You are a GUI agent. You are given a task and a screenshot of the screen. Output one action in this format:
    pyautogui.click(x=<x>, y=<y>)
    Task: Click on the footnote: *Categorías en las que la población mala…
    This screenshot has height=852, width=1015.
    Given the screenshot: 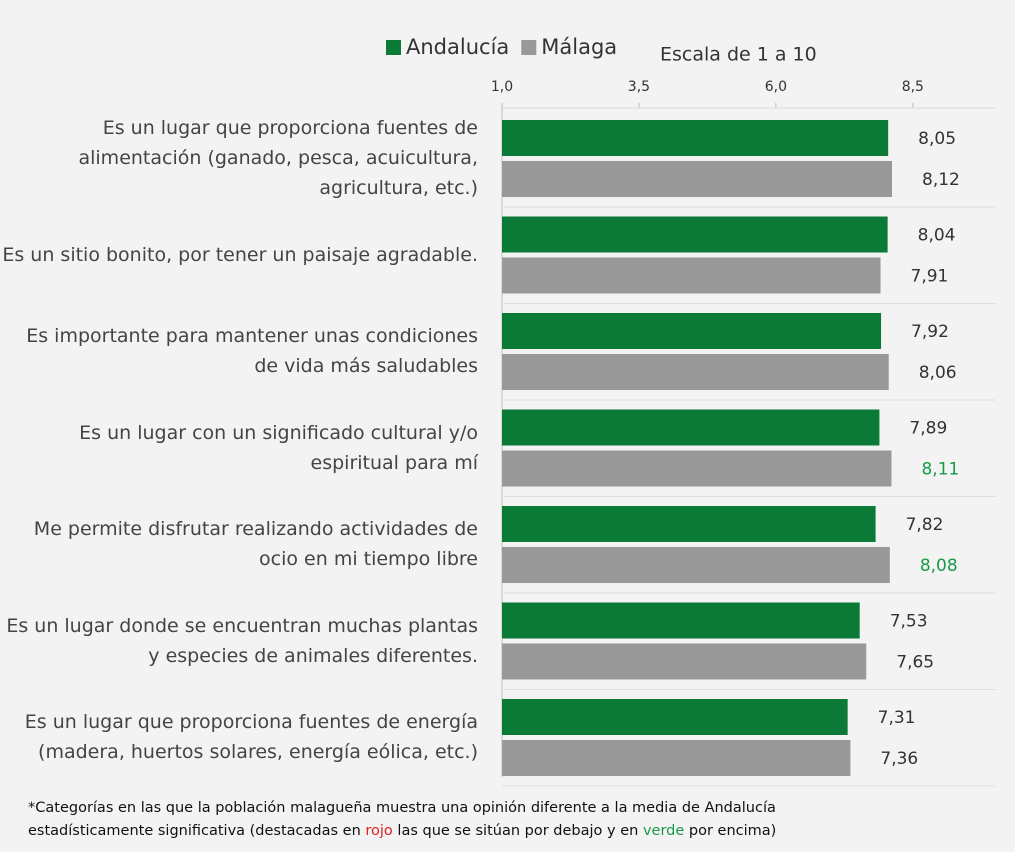 What is the action you would take?
    pyautogui.click(x=402, y=820)
    